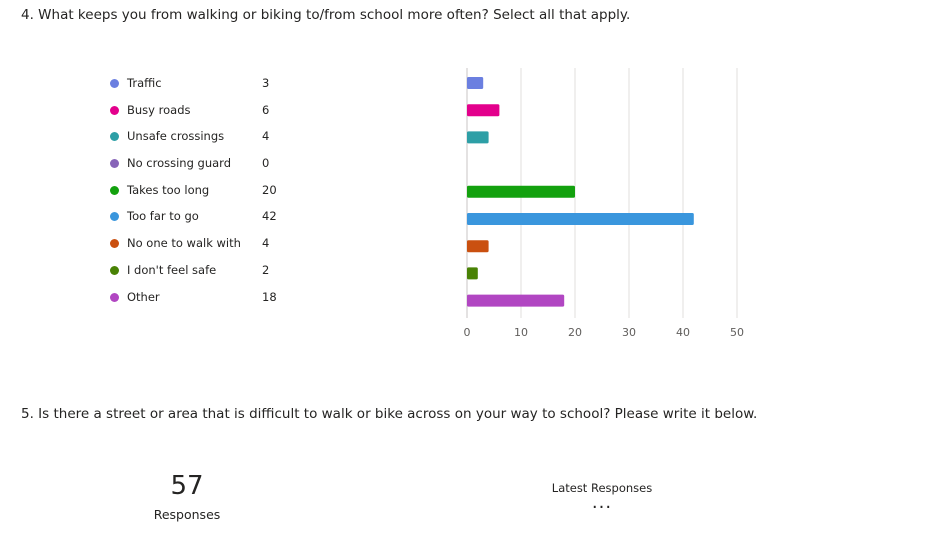 The width and height of the screenshot is (940, 545). I want to click on legend-count: 2, so click(266, 269).